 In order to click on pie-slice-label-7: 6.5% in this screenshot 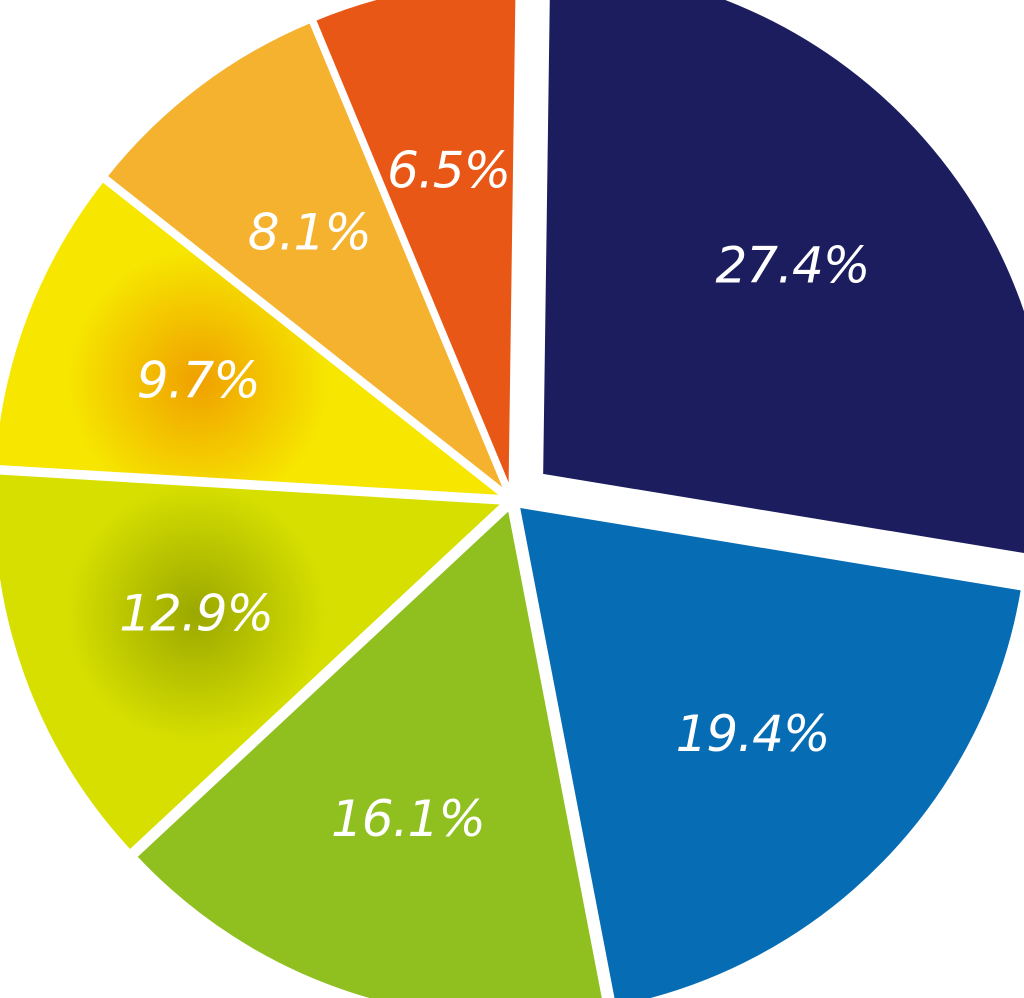, I will do `click(448, 170)`.